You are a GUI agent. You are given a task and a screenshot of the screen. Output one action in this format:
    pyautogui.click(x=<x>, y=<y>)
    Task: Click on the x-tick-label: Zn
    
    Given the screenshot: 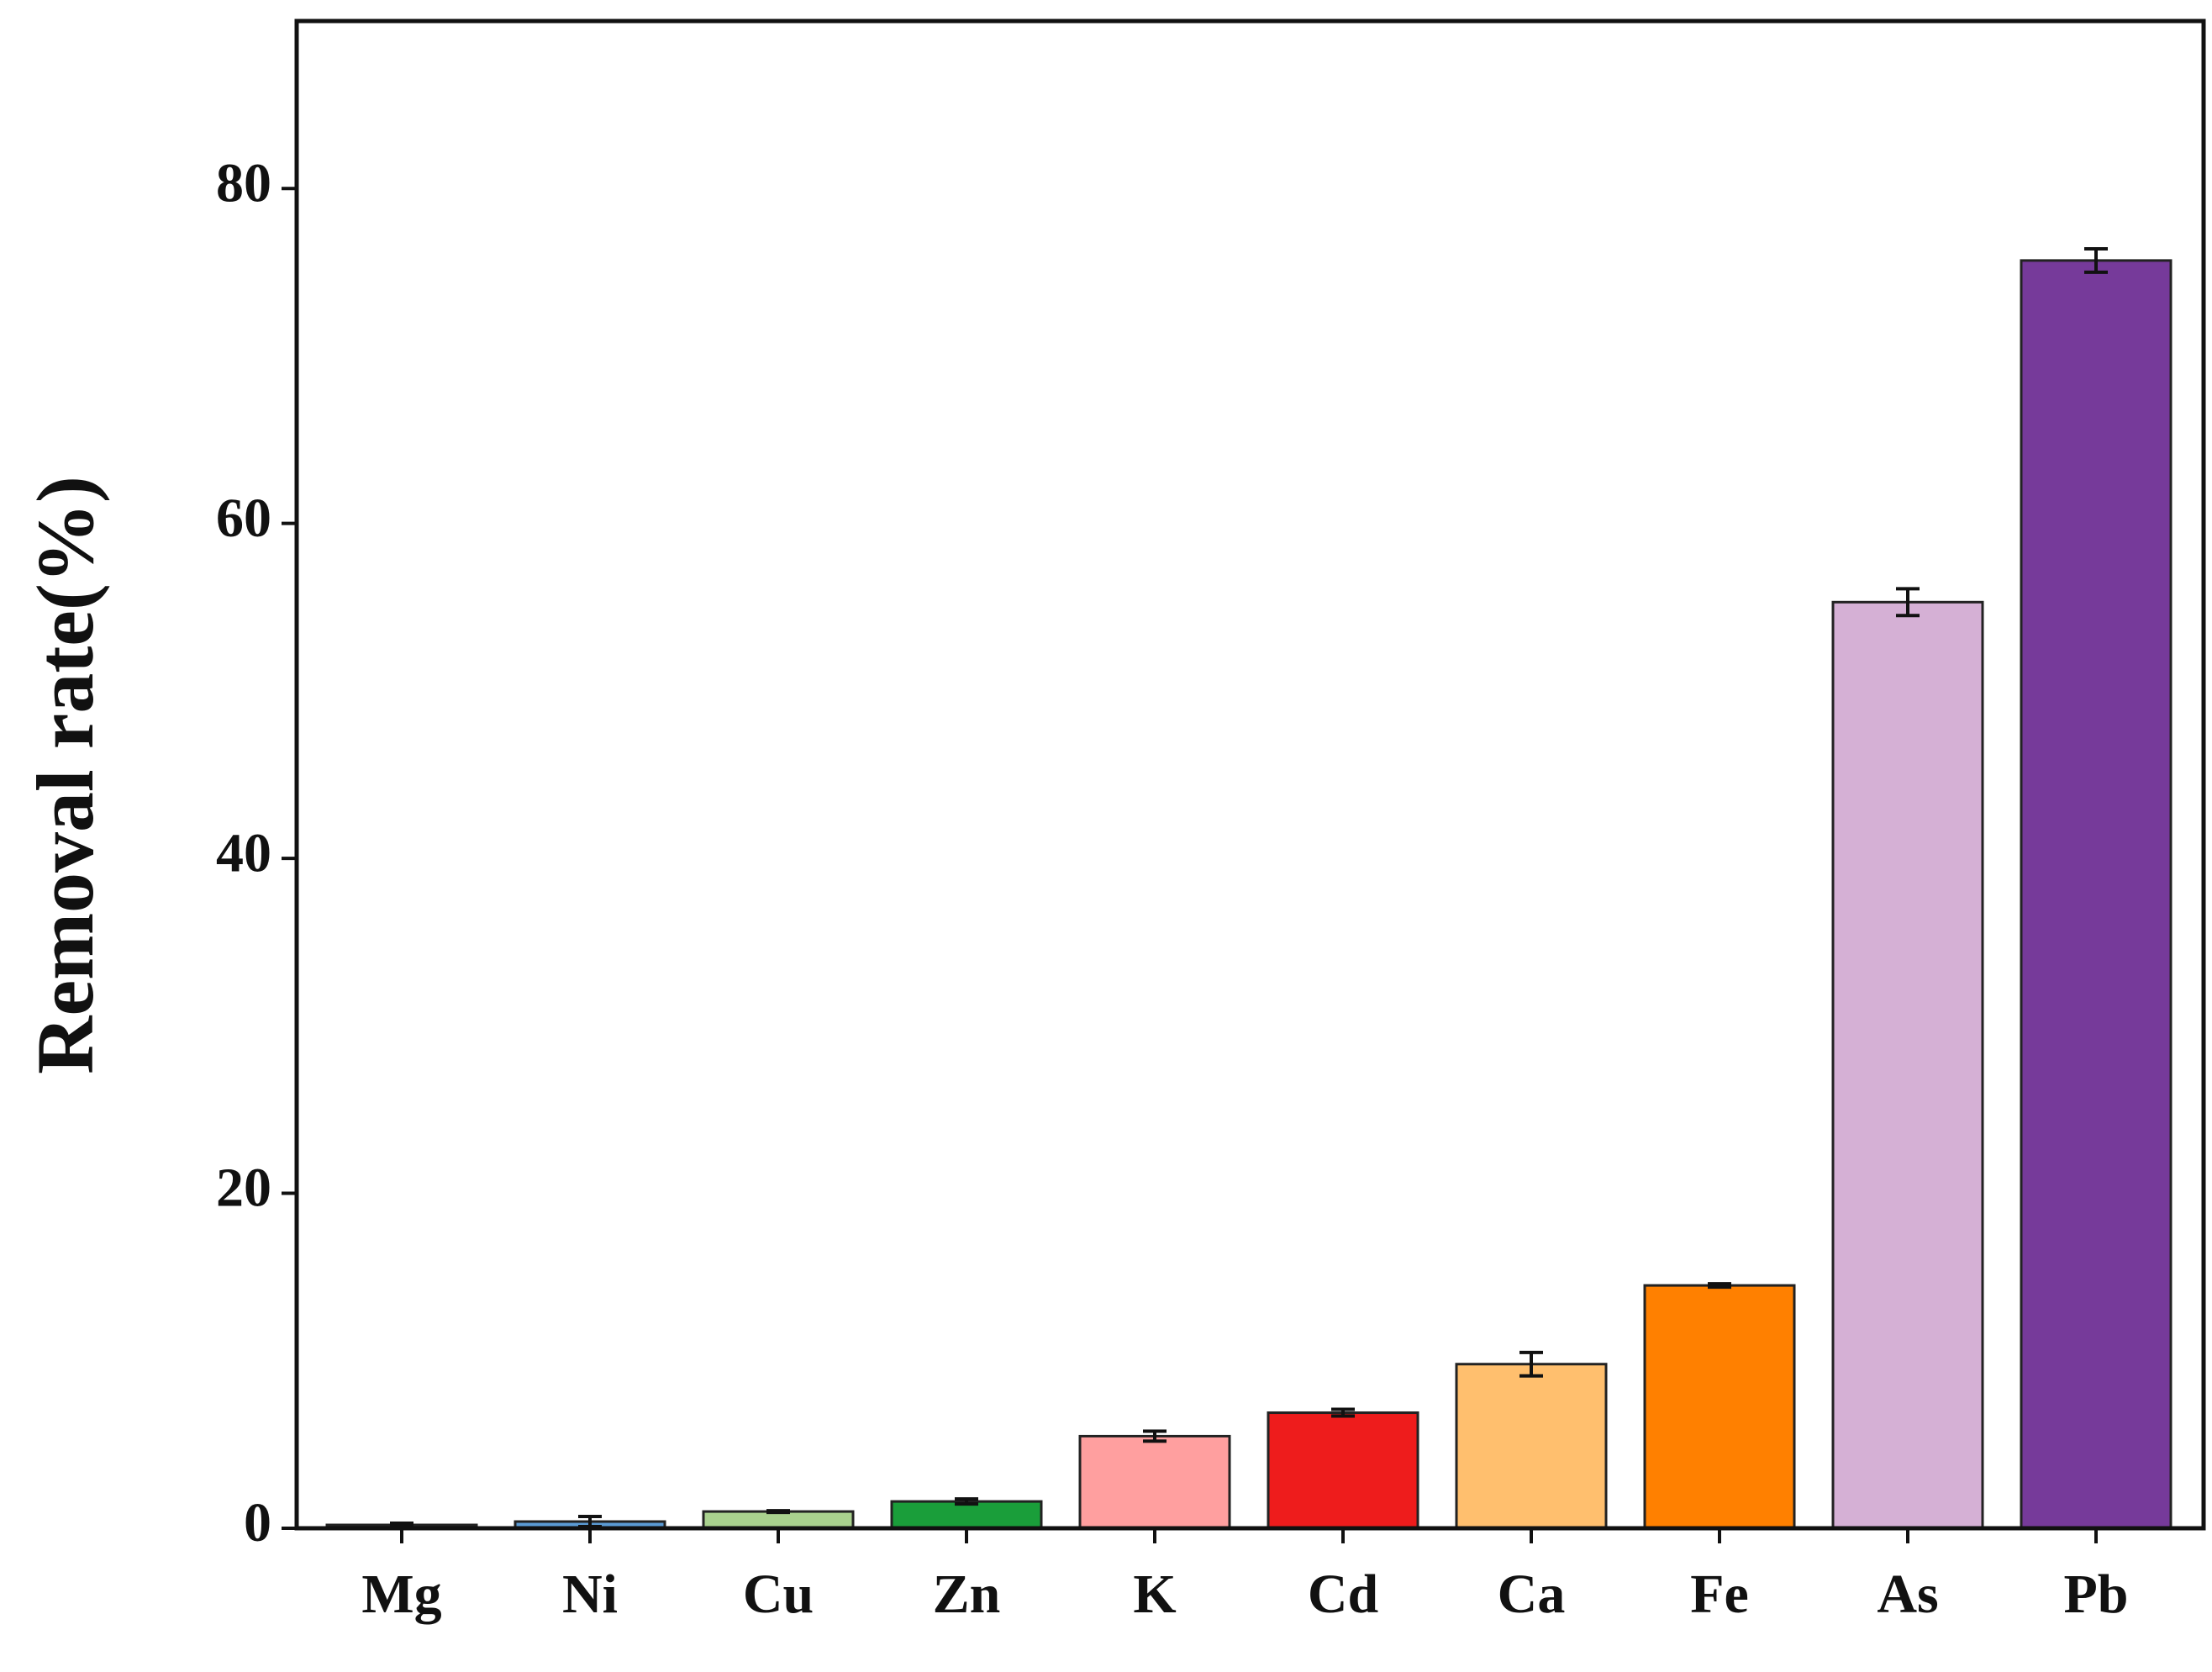 What is the action you would take?
    pyautogui.click(x=967, y=1595)
    